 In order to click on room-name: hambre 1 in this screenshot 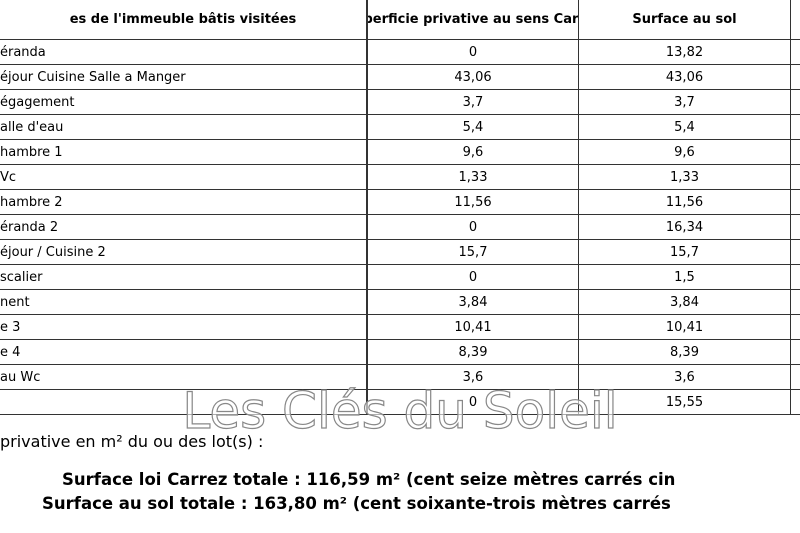, I will do `click(183, 152)`.